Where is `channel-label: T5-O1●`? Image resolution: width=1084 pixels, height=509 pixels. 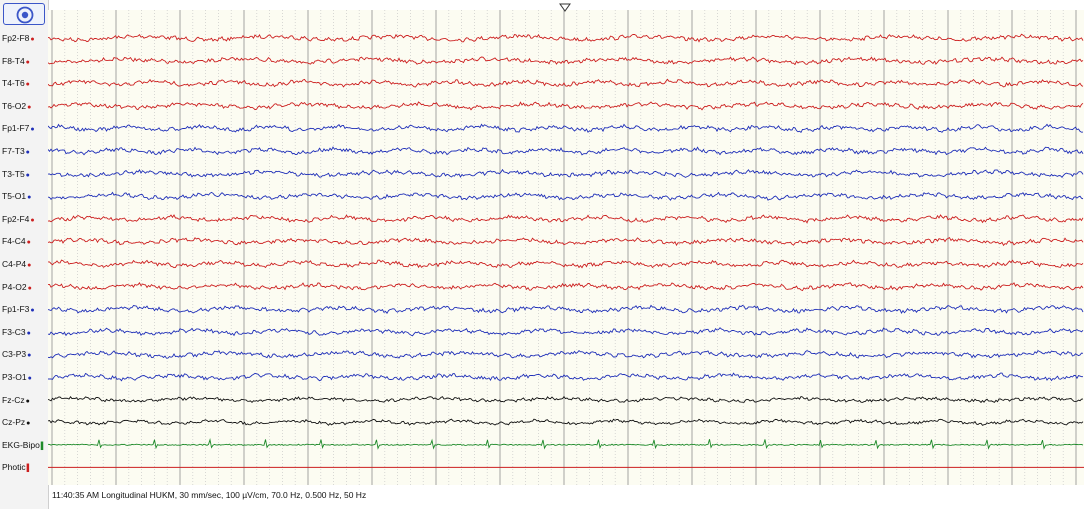 channel-label: T5-O1● is located at coordinates (25, 196).